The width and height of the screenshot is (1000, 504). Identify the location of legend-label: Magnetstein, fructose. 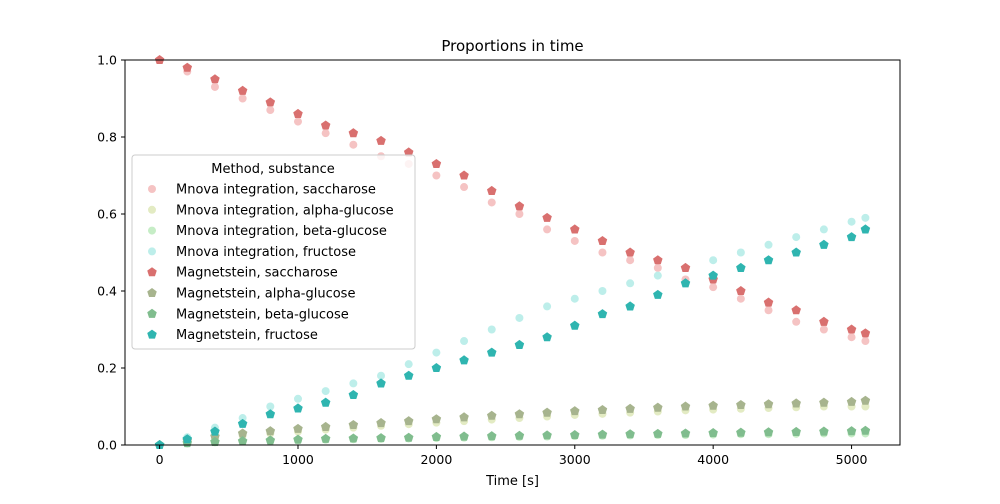
(247, 335).